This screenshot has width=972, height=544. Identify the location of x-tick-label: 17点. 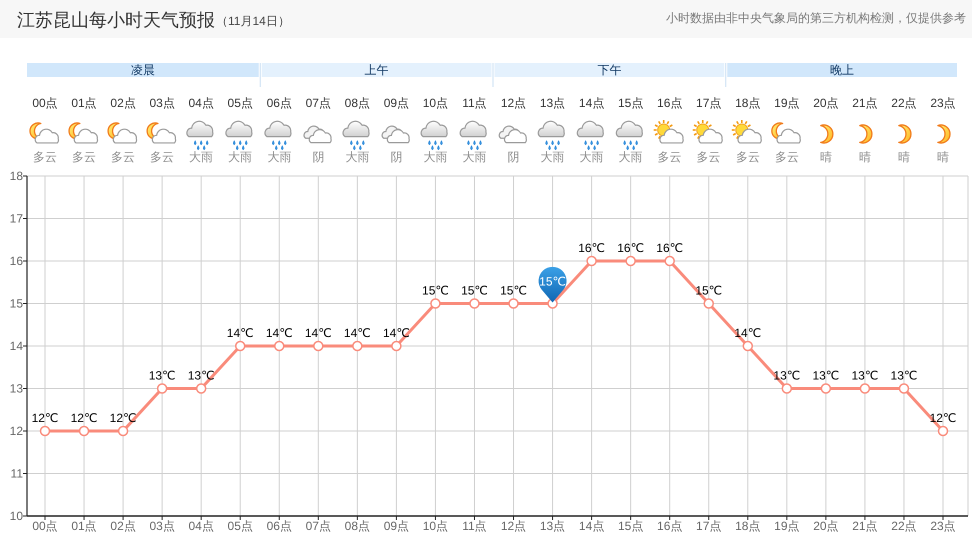
(709, 526).